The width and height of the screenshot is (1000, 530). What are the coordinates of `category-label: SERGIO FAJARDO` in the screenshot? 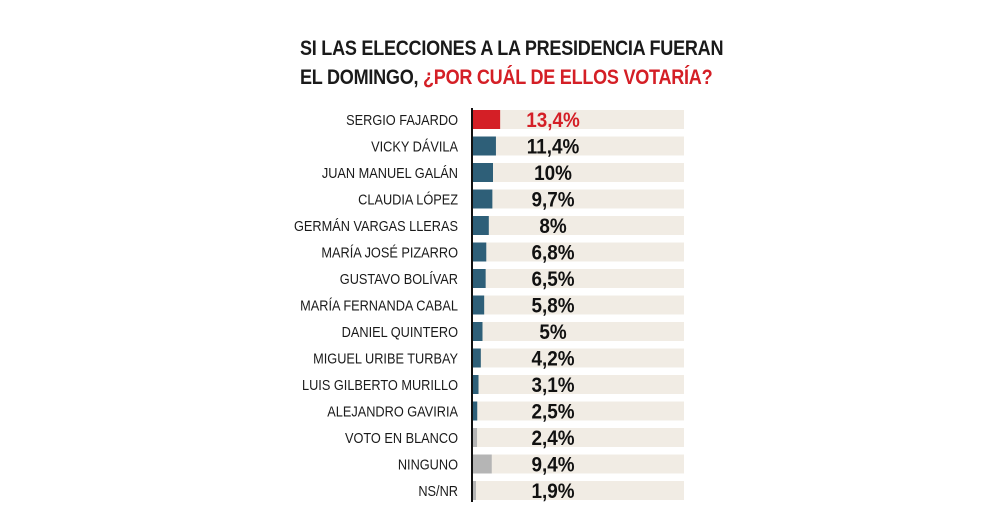 It's located at (402, 119).